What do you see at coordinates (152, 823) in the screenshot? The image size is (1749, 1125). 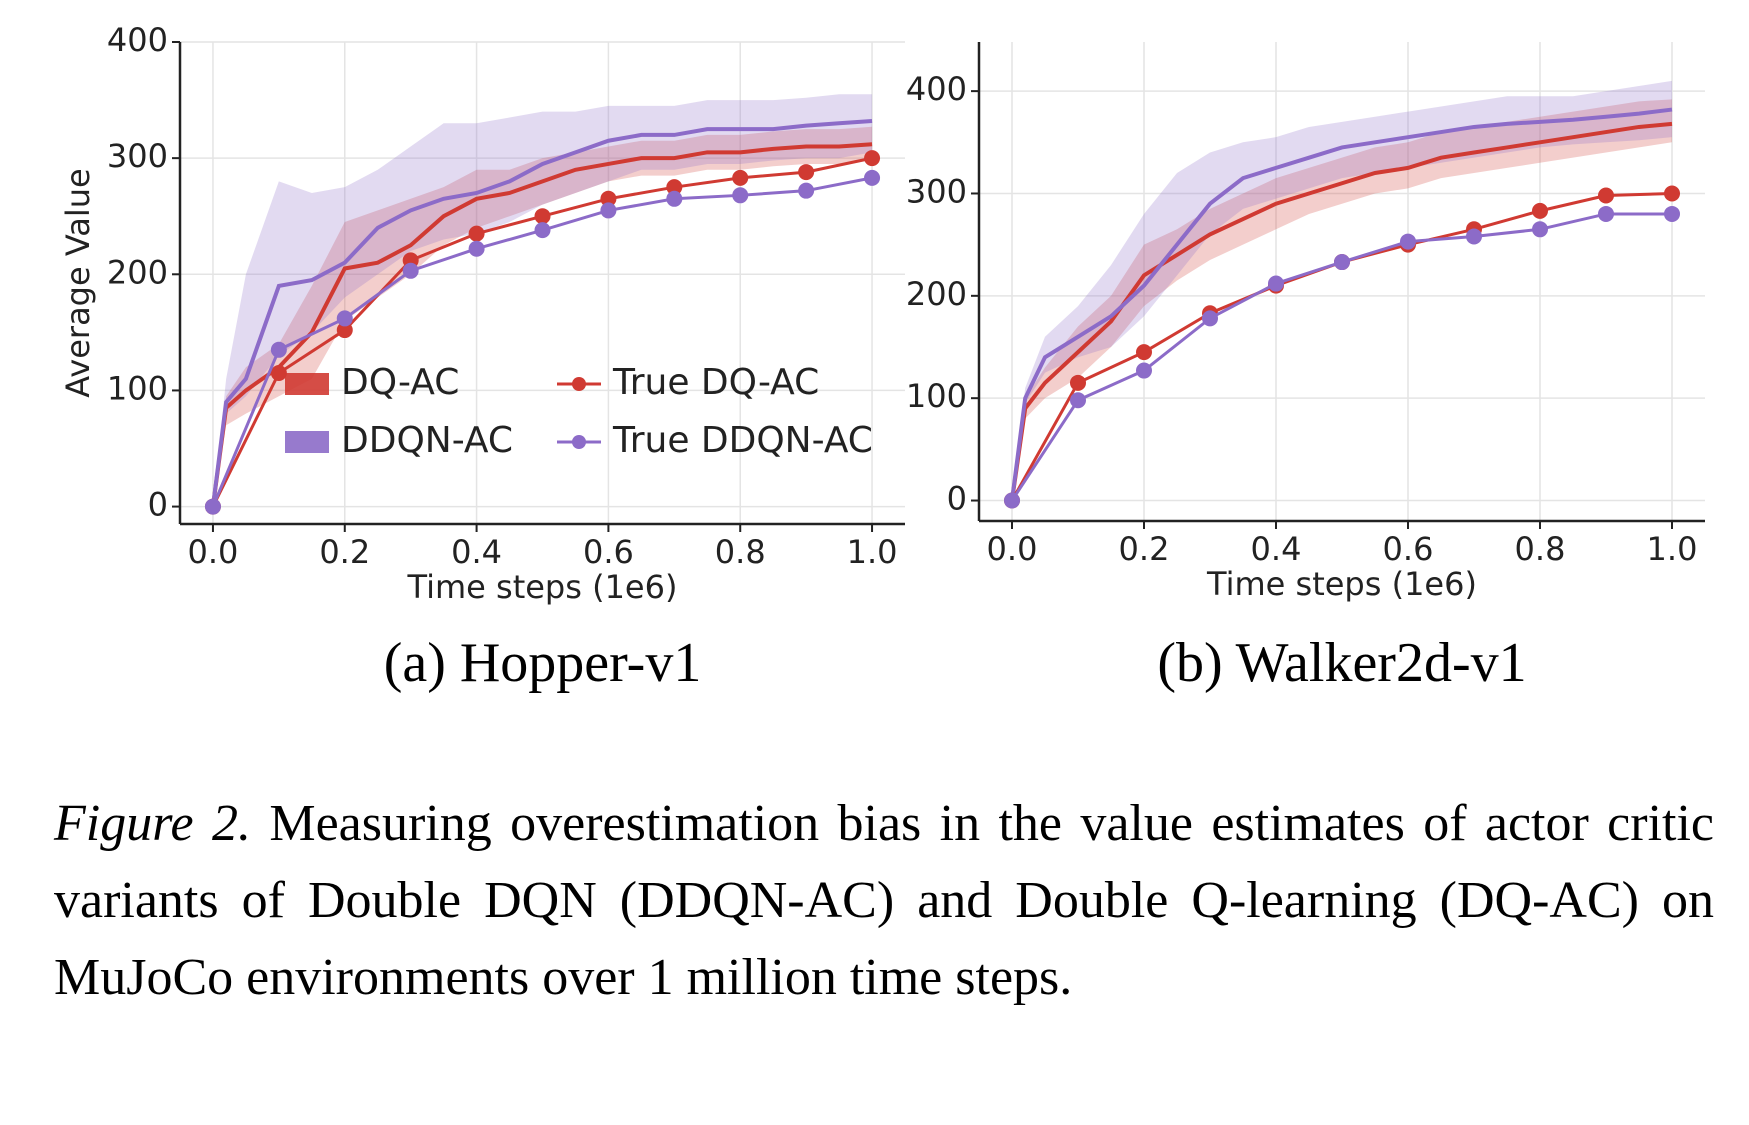 I see `caption-label: Figure 2.` at bounding box center [152, 823].